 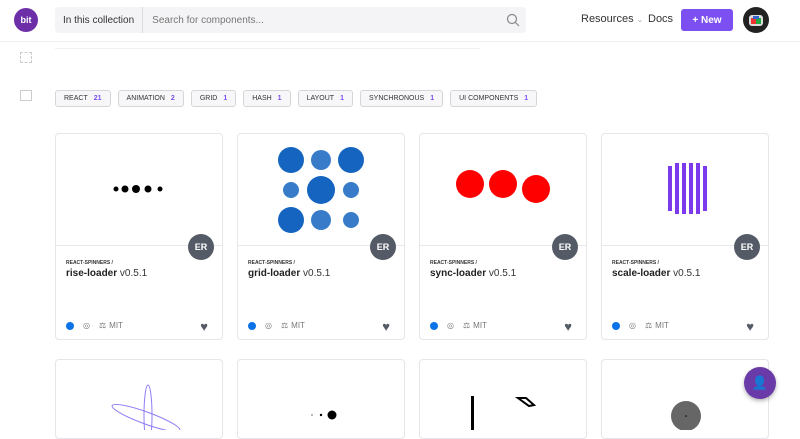 I want to click on tag-count: 2, so click(x=172, y=98).